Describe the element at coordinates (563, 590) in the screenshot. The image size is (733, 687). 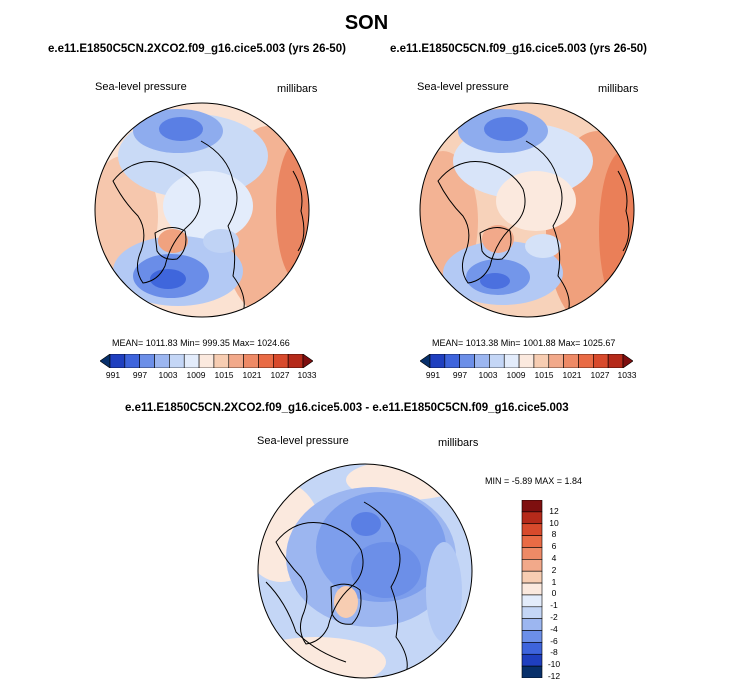
I see `diff-colorbar-ticks: 12 10 8 6 4 2 1 0 -1 -2 -4 -6 -8 -10 -12` at that location.